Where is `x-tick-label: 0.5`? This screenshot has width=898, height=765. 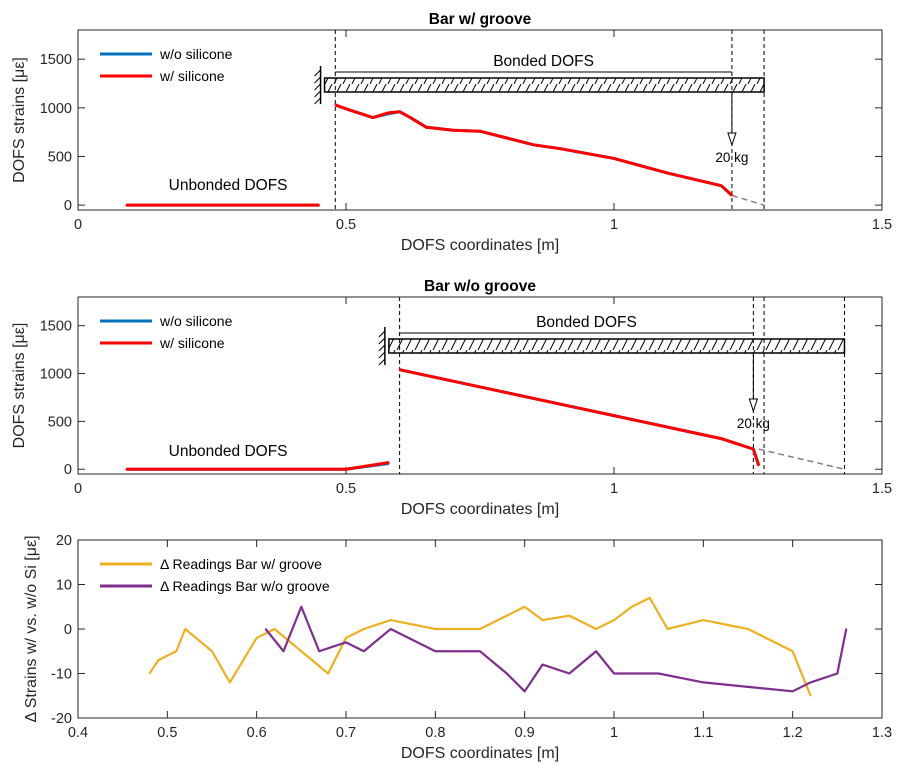
x-tick-label: 0.5 is located at coordinates (346, 225).